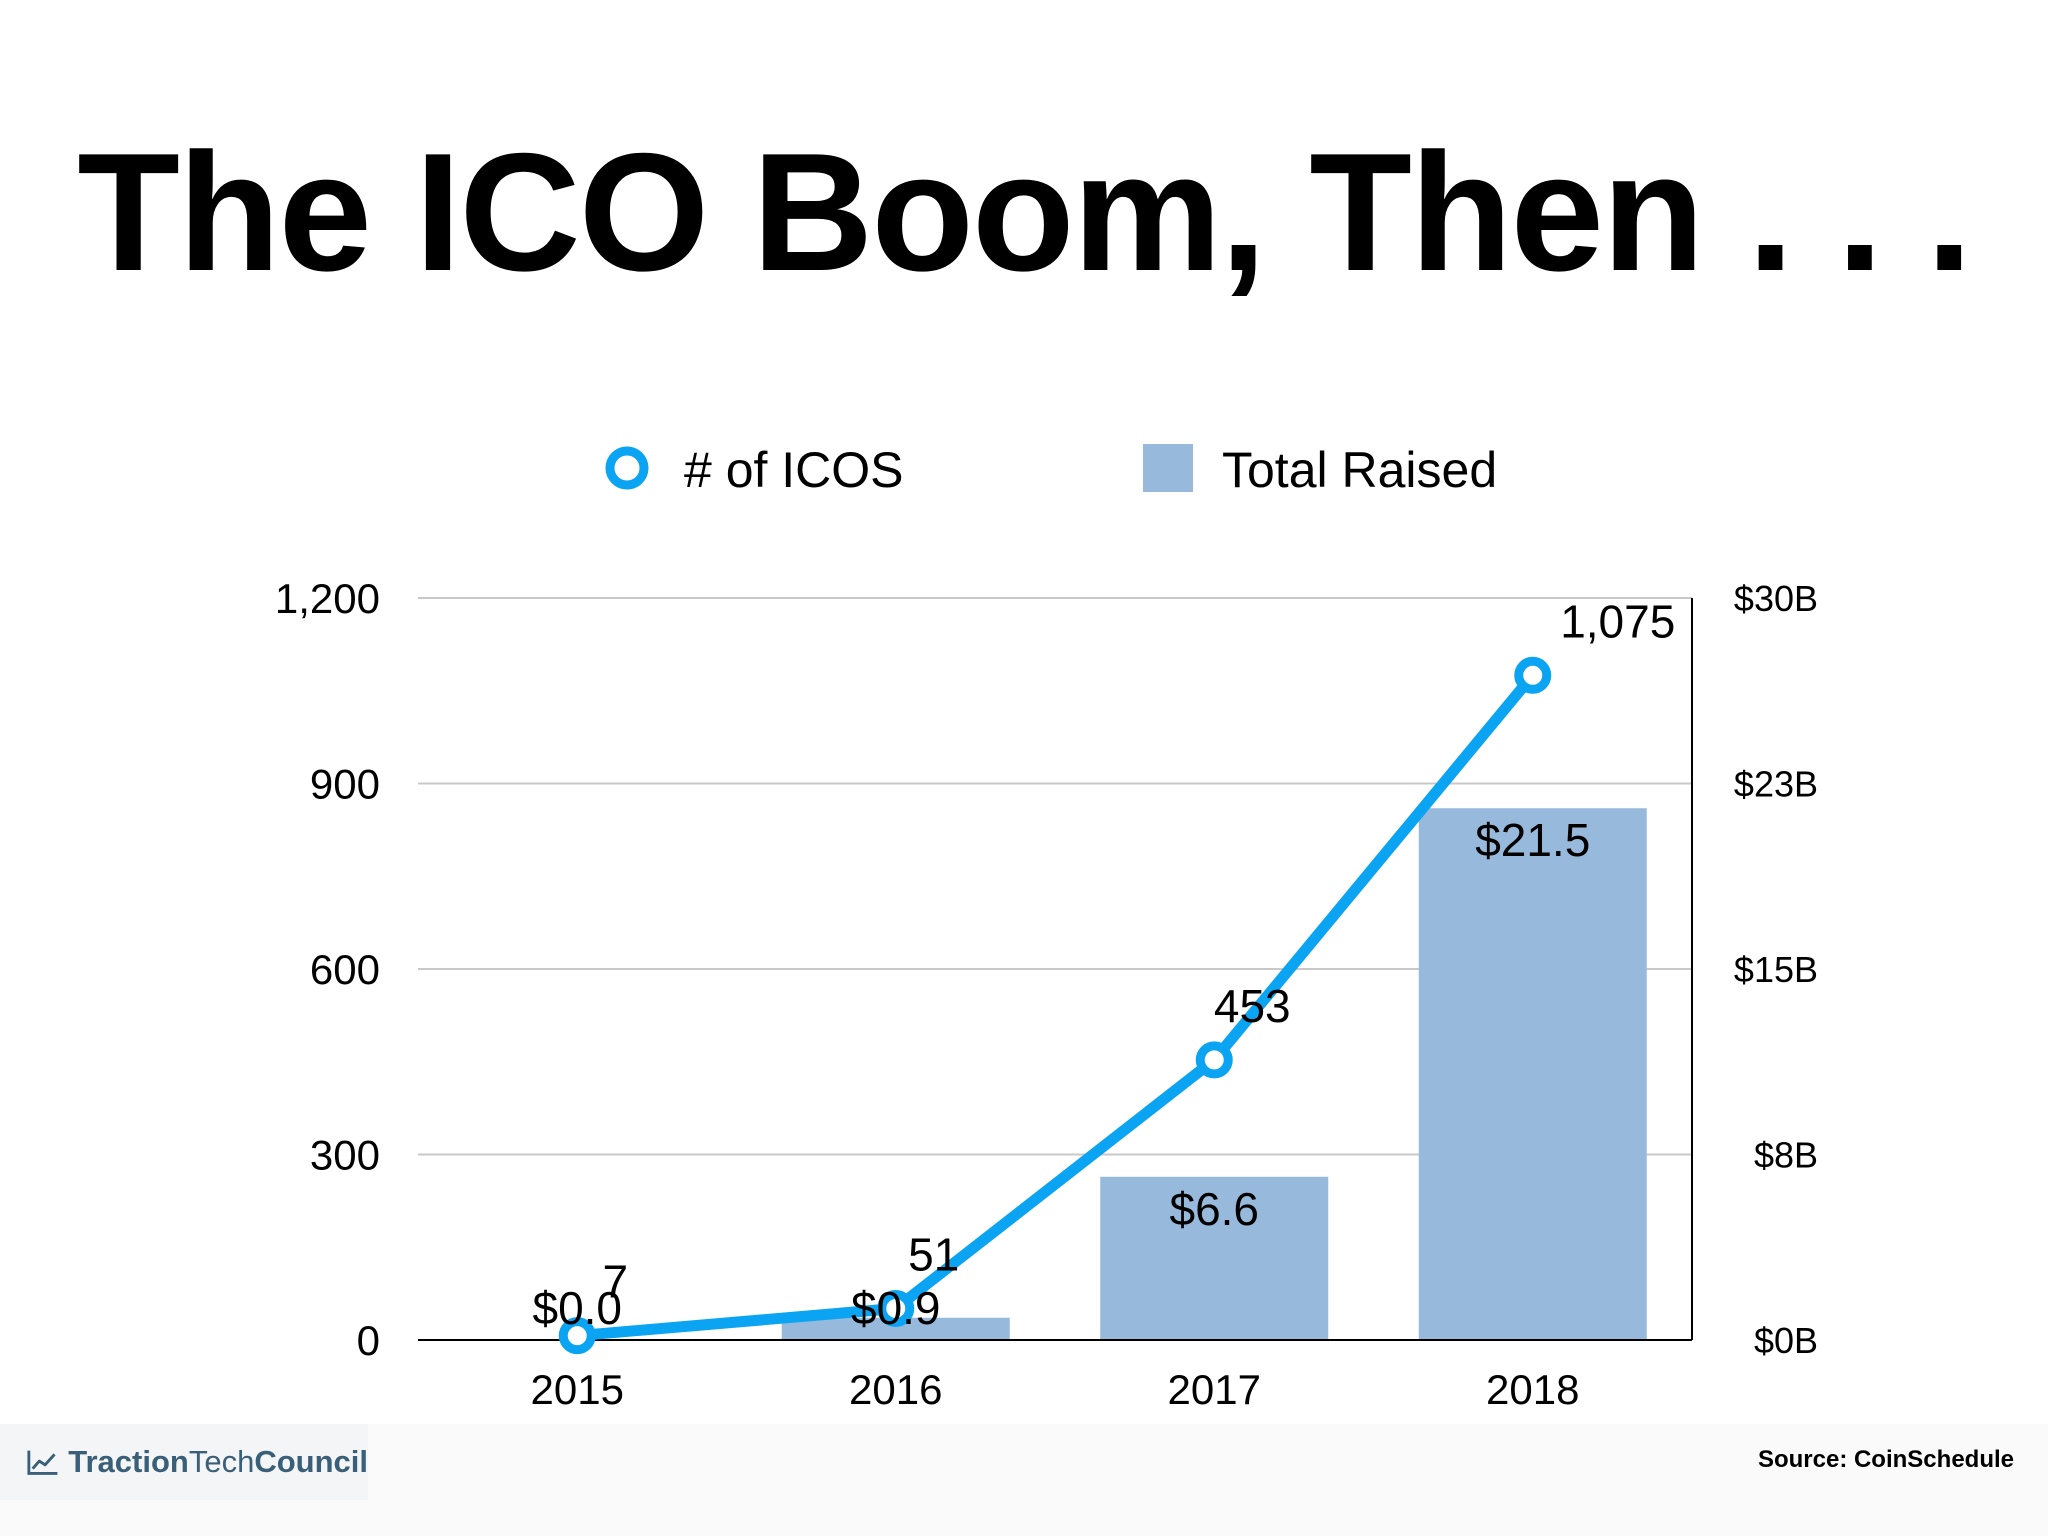 The width and height of the screenshot is (2048, 1536). Describe the element at coordinates (1214, 1389) in the screenshot. I see `x-tick-label: 2017` at that location.